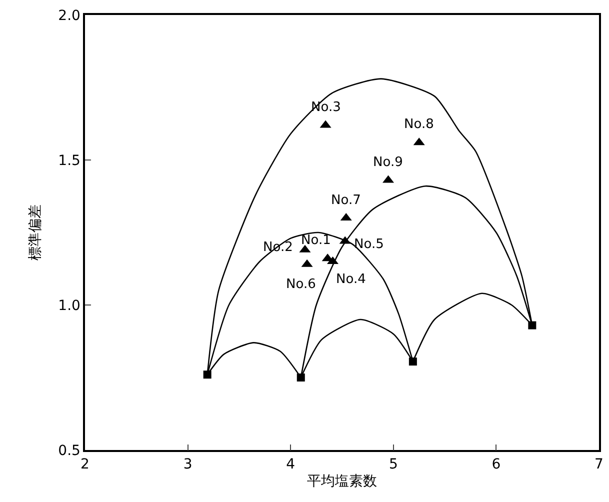 The width and height of the screenshot is (609, 502). Describe the element at coordinates (316, 240) in the screenshot. I see `annotation: No.1` at that location.